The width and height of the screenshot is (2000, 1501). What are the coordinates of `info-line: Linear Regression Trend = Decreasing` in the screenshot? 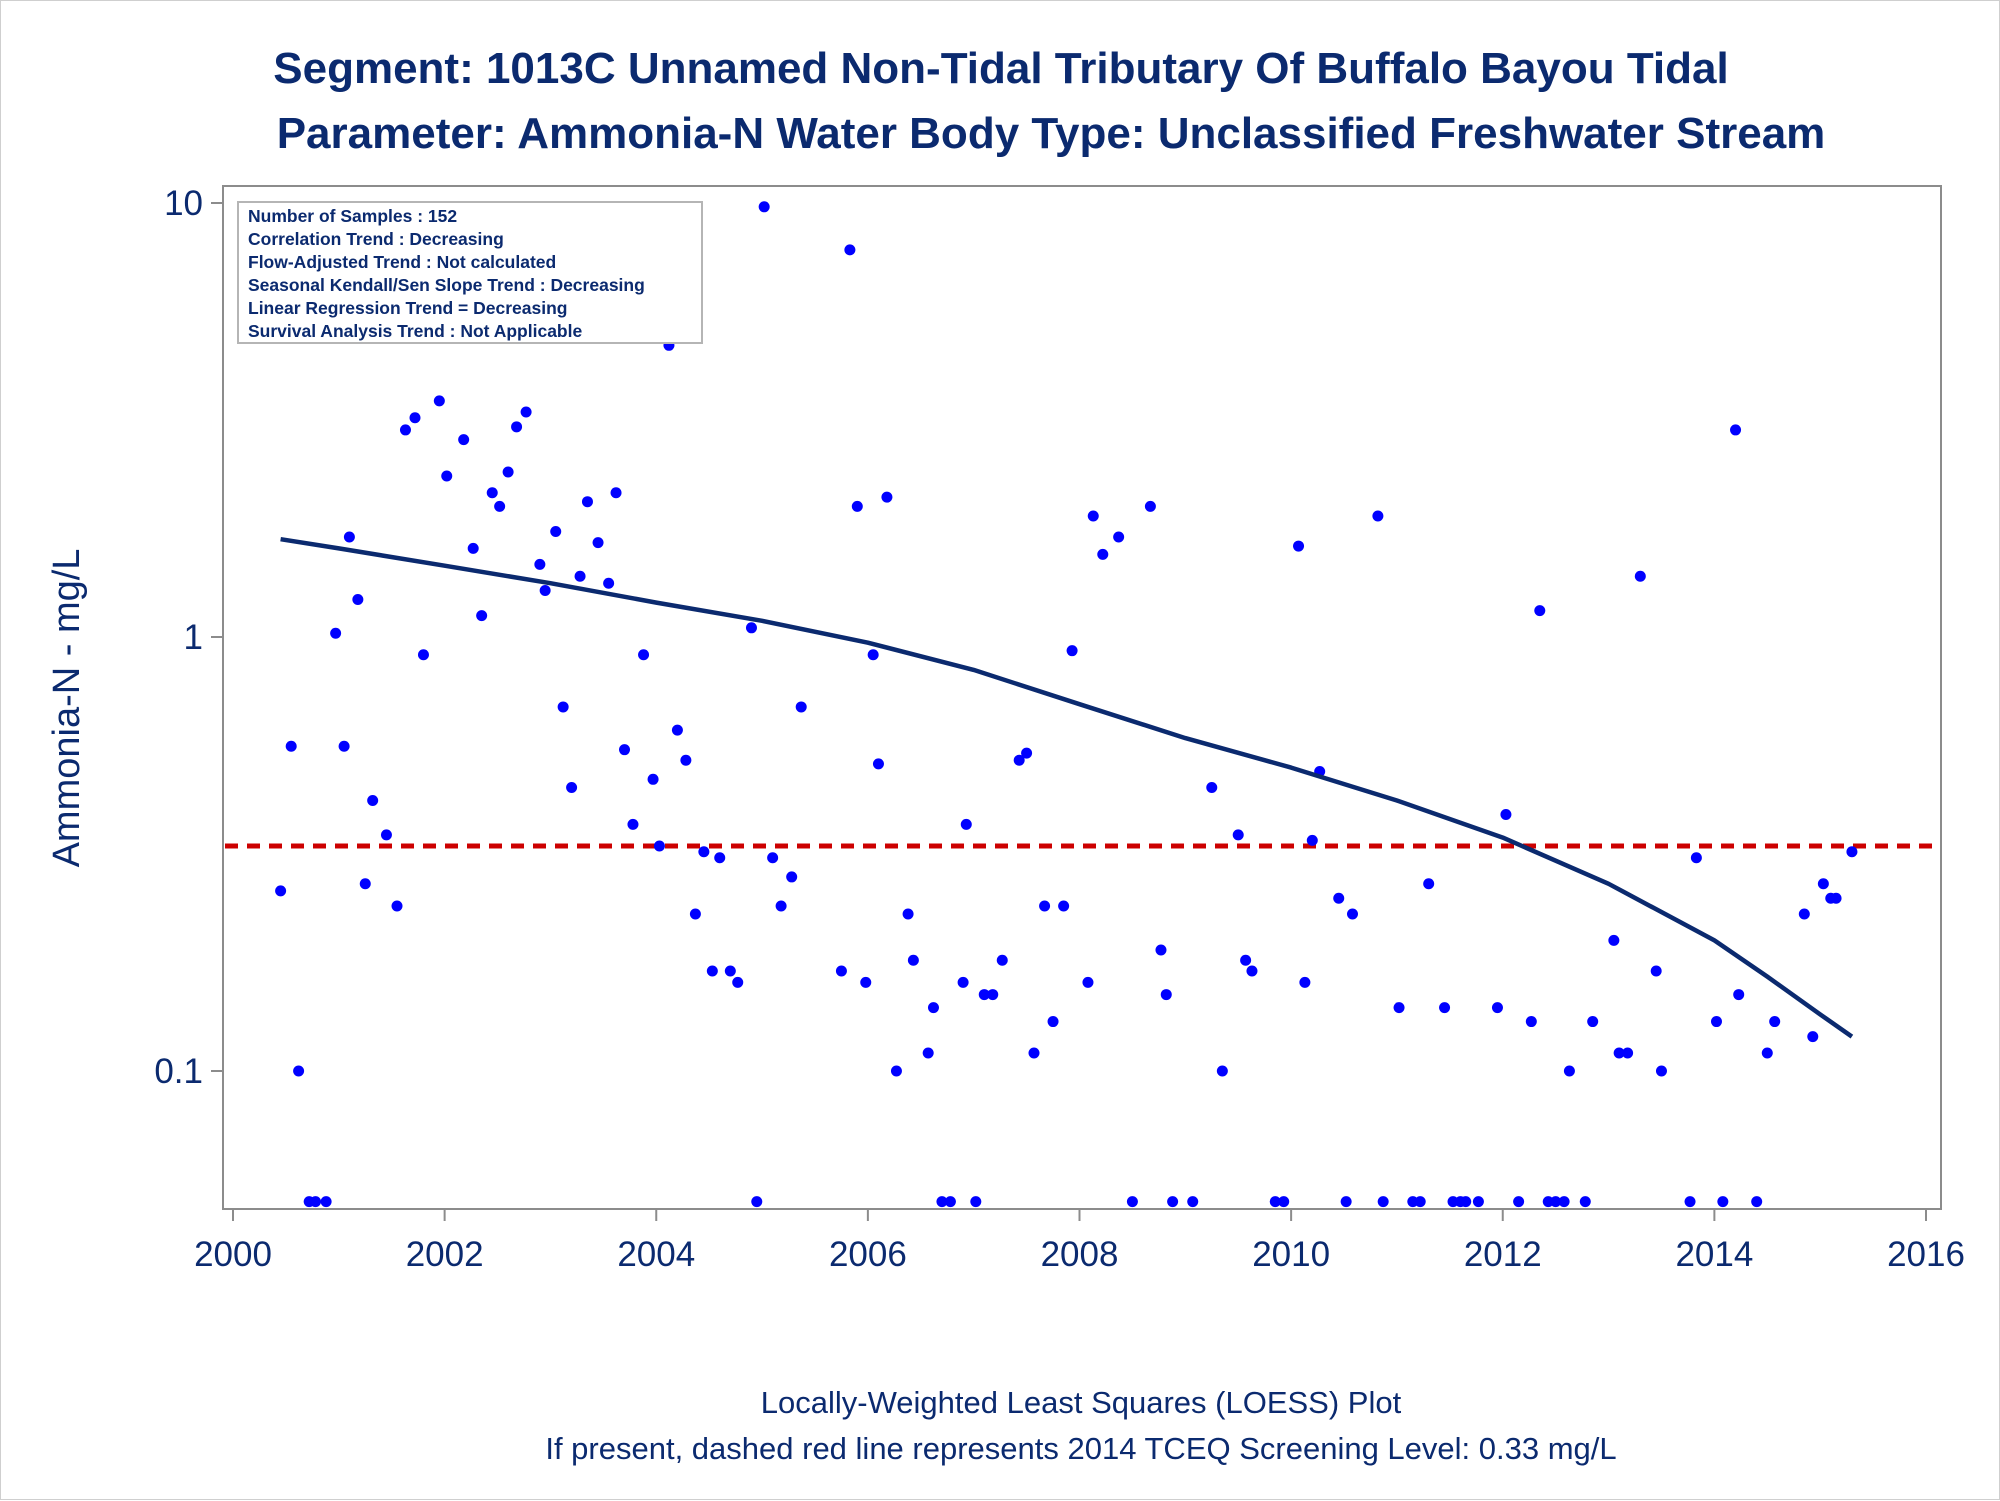 It's located at (408, 308).